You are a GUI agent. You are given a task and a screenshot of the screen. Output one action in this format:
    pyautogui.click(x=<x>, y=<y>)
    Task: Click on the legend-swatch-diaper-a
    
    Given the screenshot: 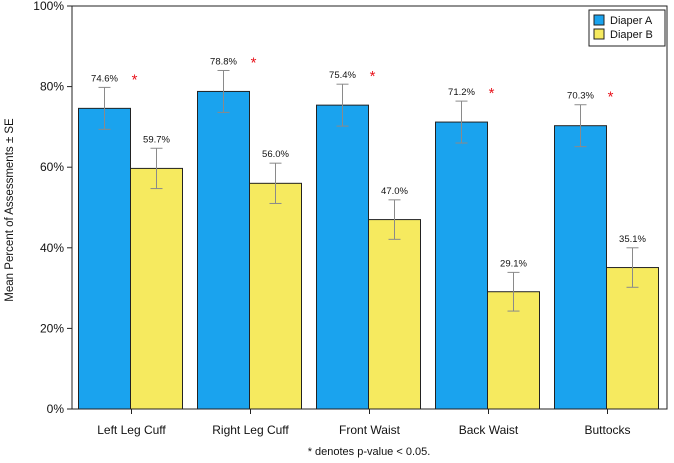 What is the action you would take?
    pyautogui.click(x=599, y=20)
    